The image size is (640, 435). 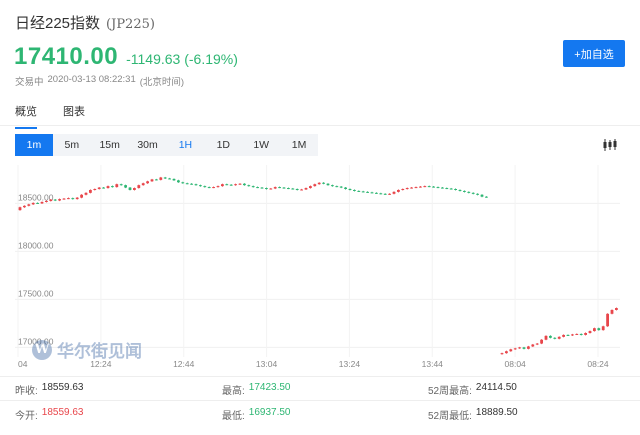 What do you see at coordinates (473, 414) in the screenshot?
I see `stat-52w-low: 52周最低: 18889.50` at bounding box center [473, 414].